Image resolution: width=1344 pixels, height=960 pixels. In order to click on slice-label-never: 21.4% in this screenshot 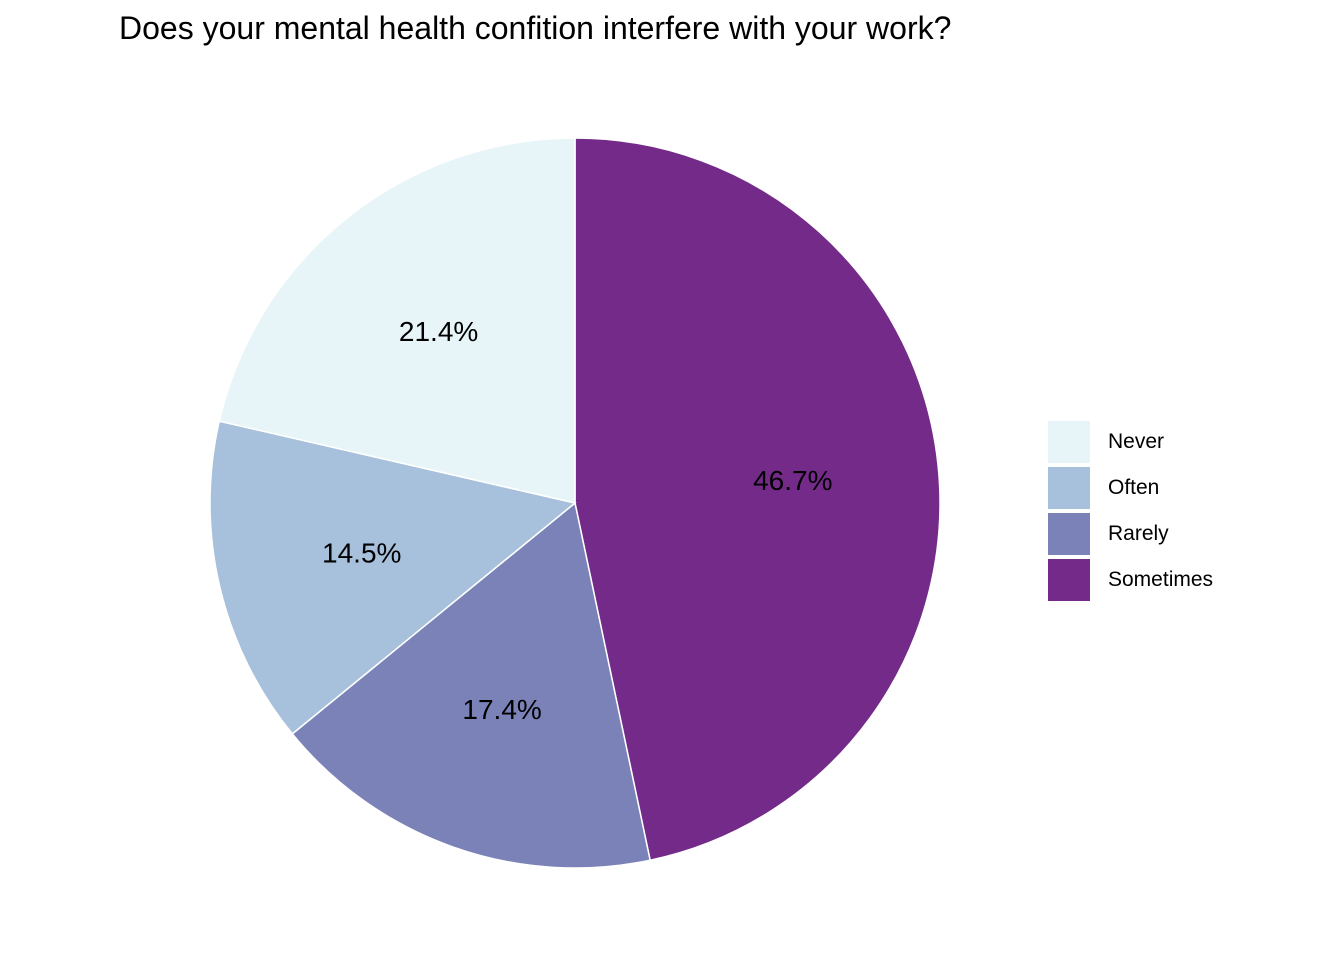, I will do `click(438, 331)`.